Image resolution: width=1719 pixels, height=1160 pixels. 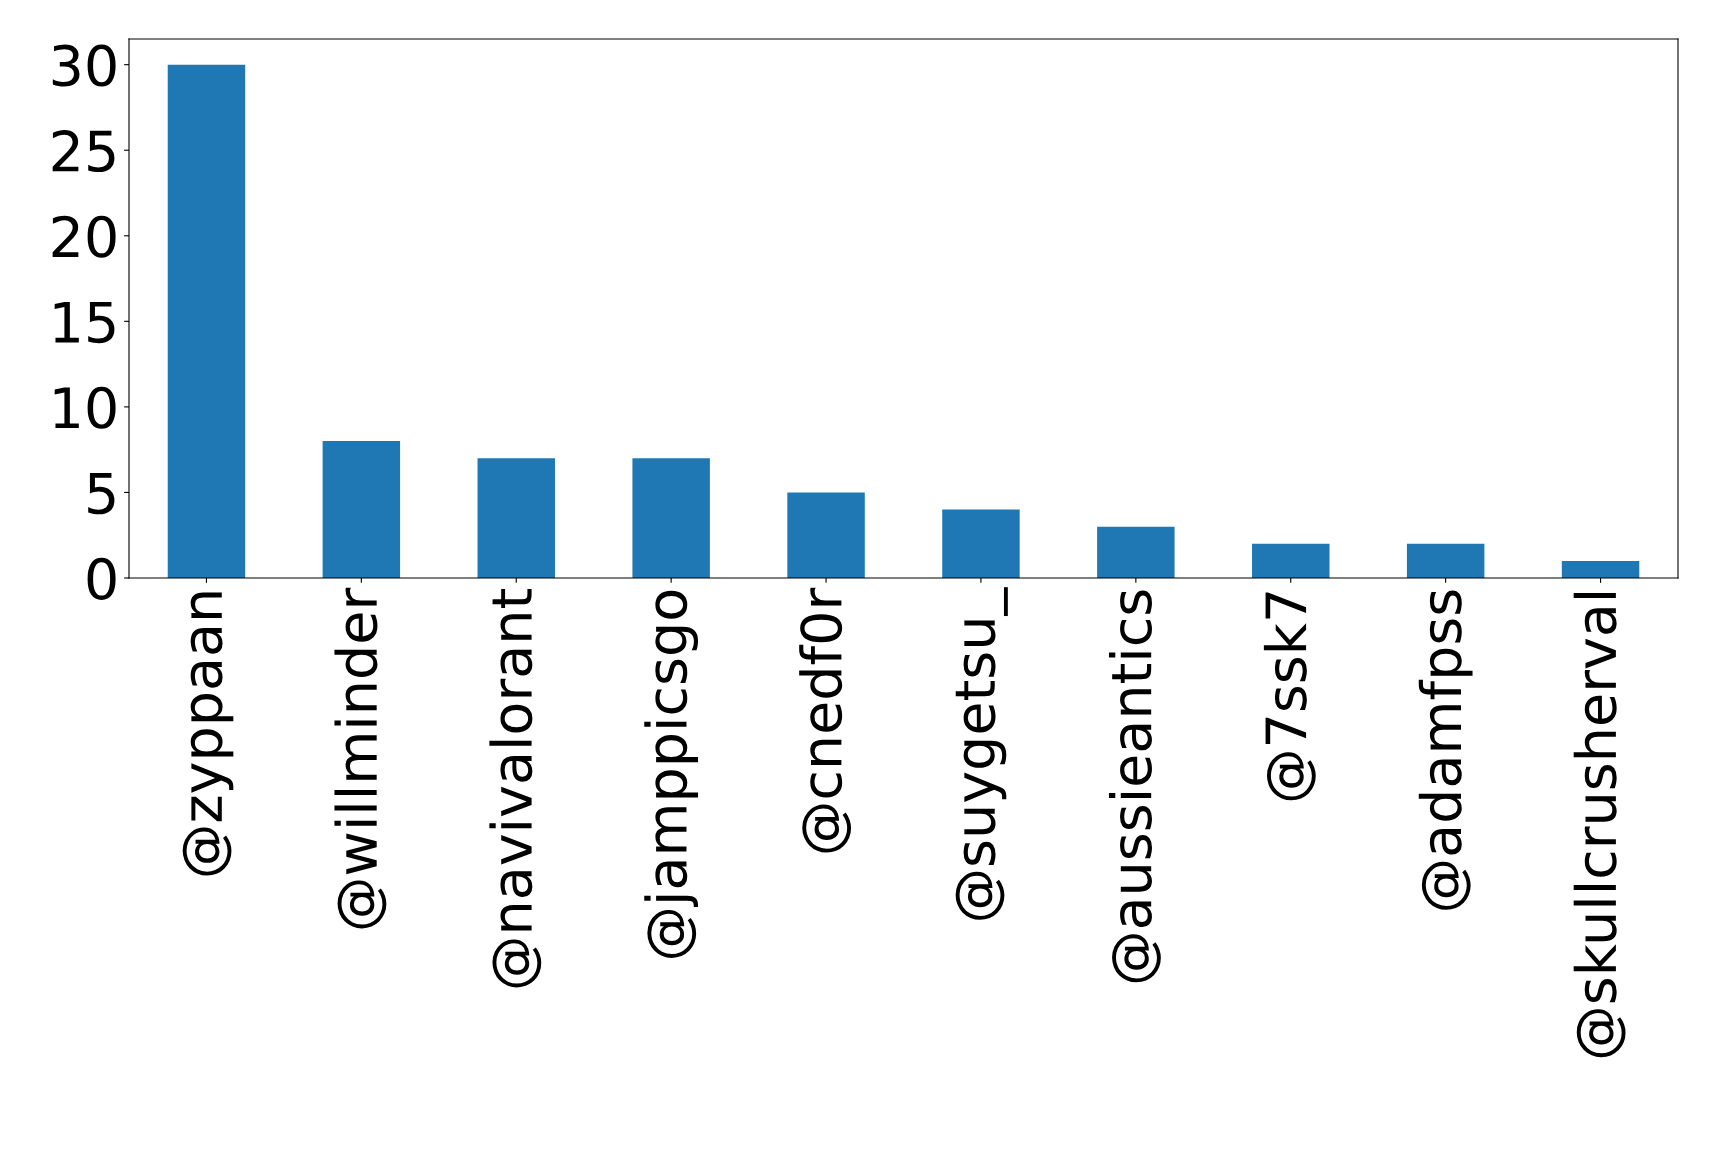 What do you see at coordinates (1445, 750) in the screenshot?
I see `x-tick-label: @adamfpss` at bounding box center [1445, 750].